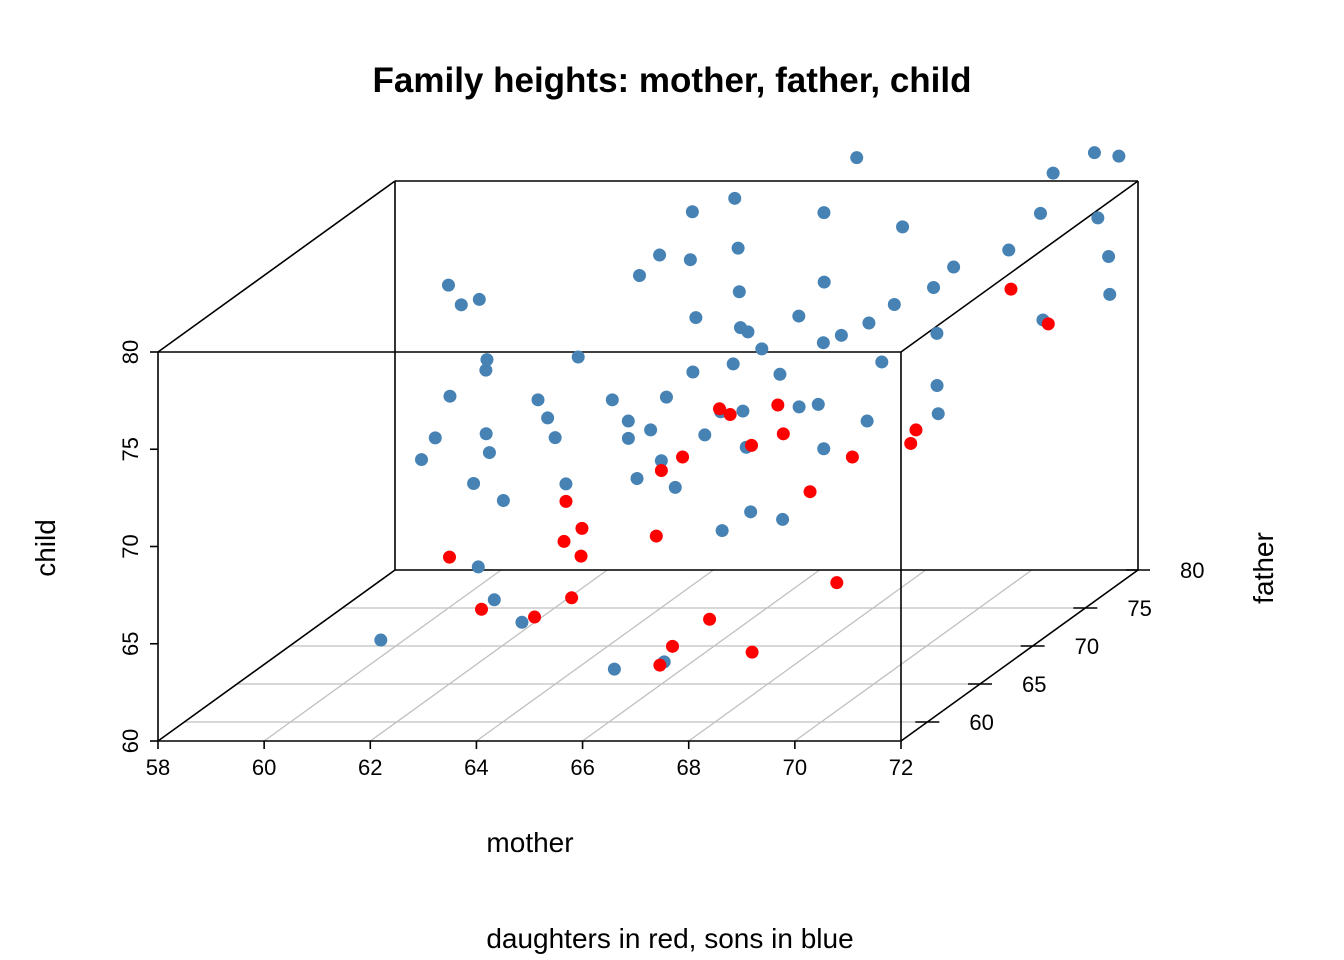 This screenshot has height=960, width=1344. I want to click on x-tick-label: 64, so click(476, 767).